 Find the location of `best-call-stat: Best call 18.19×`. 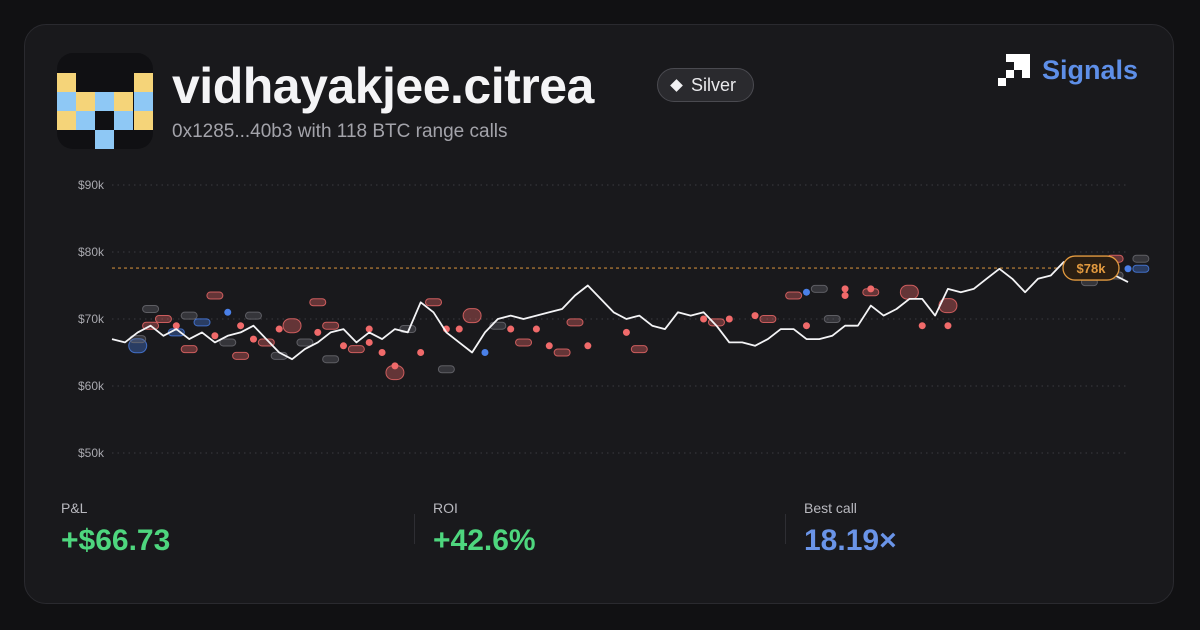

best-call-stat: Best call 18.19× is located at coordinates (850, 529).